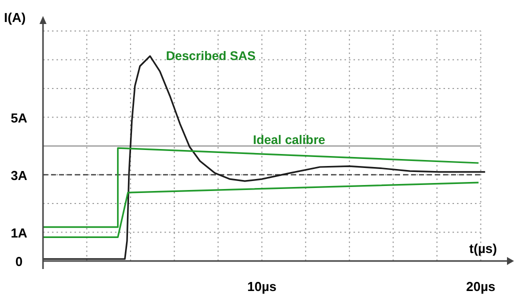  I want to click on y-tick-label: 3A, so click(19, 175).